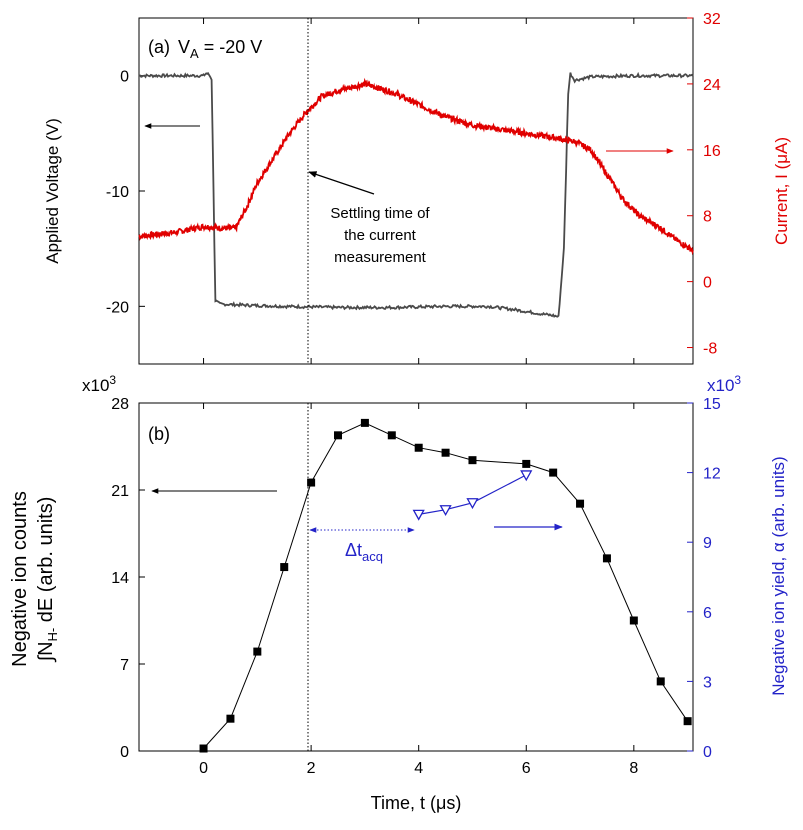 The height and width of the screenshot is (830, 803). What do you see at coordinates (194, 53) in the screenshot?
I see `va-subscript: A` at bounding box center [194, 53].